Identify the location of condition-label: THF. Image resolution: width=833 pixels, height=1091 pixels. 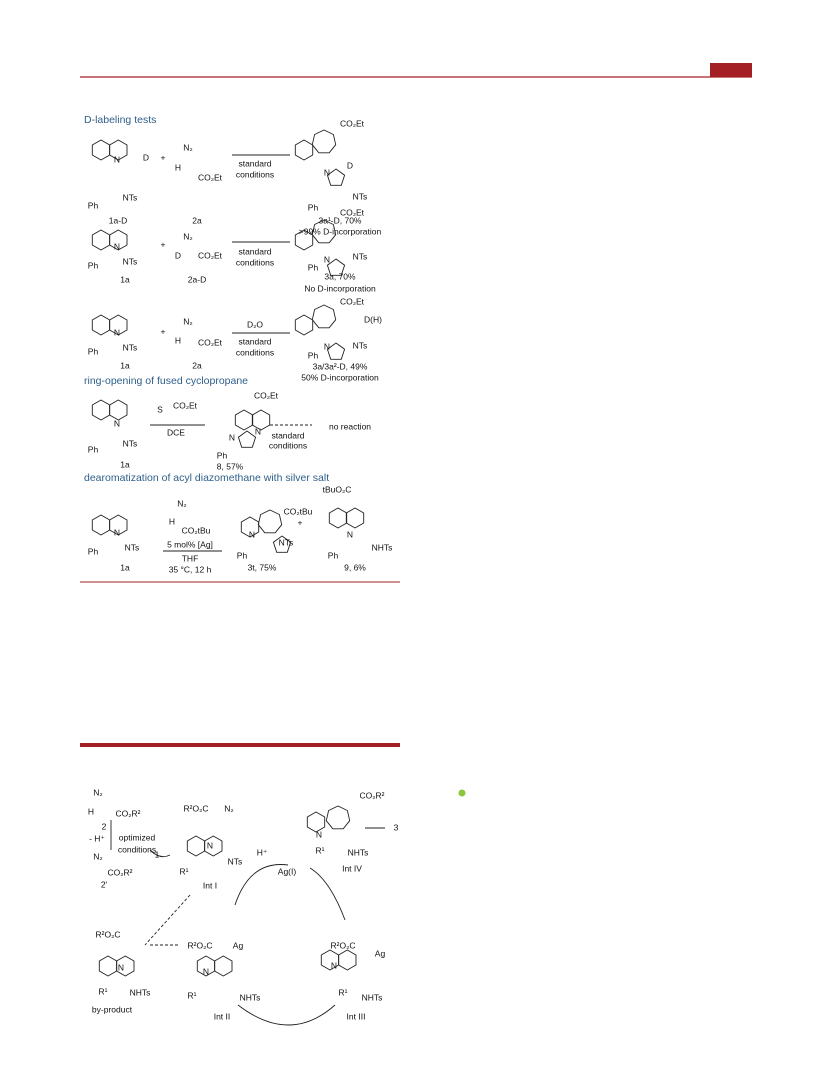
(190, 558).